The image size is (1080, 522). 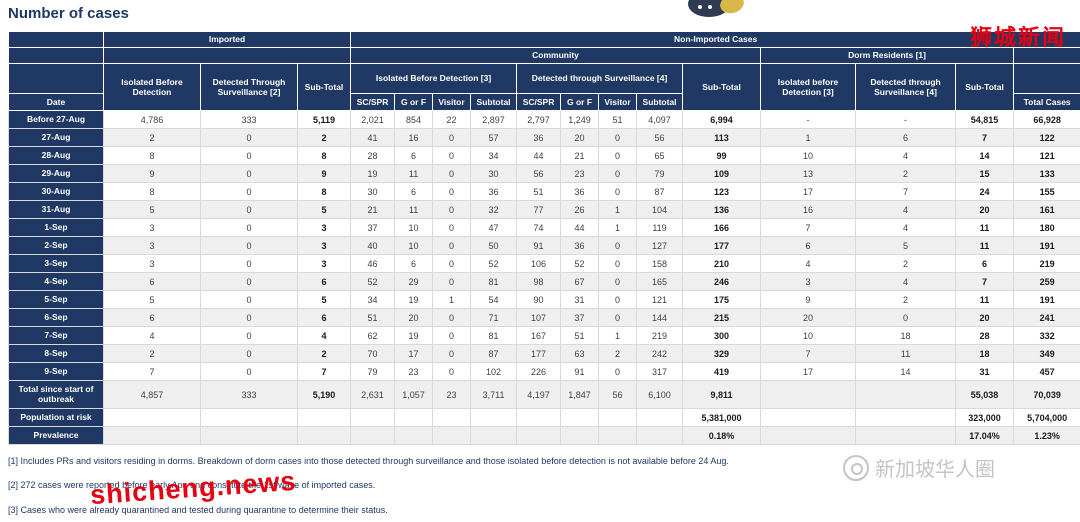 What do you see at coordinates (660, 264) in the screenshot?
I see `cell: 158` at bounding box center [660, 264].